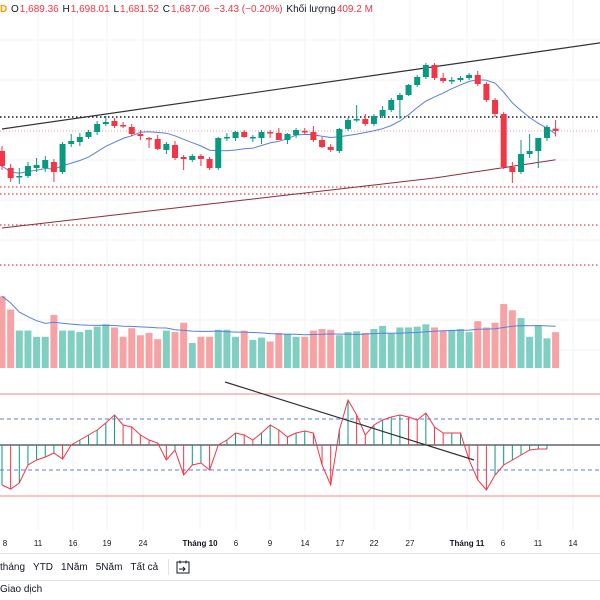 The height and width of the screenshot is (600, 600). Describe the element at coordinates (144, 567) in the screenshot. I see `range-button-all: Tất cả` at that location.